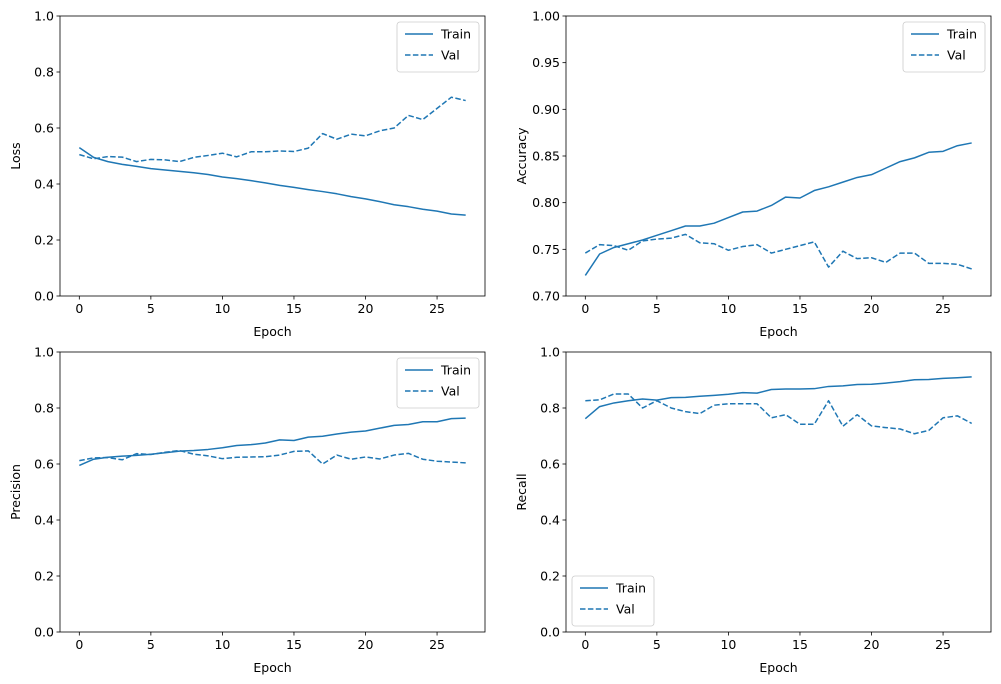 This screenshot has height=684, width=1001. I want to click on y-tick-label: 0.90, so click(546, 109).